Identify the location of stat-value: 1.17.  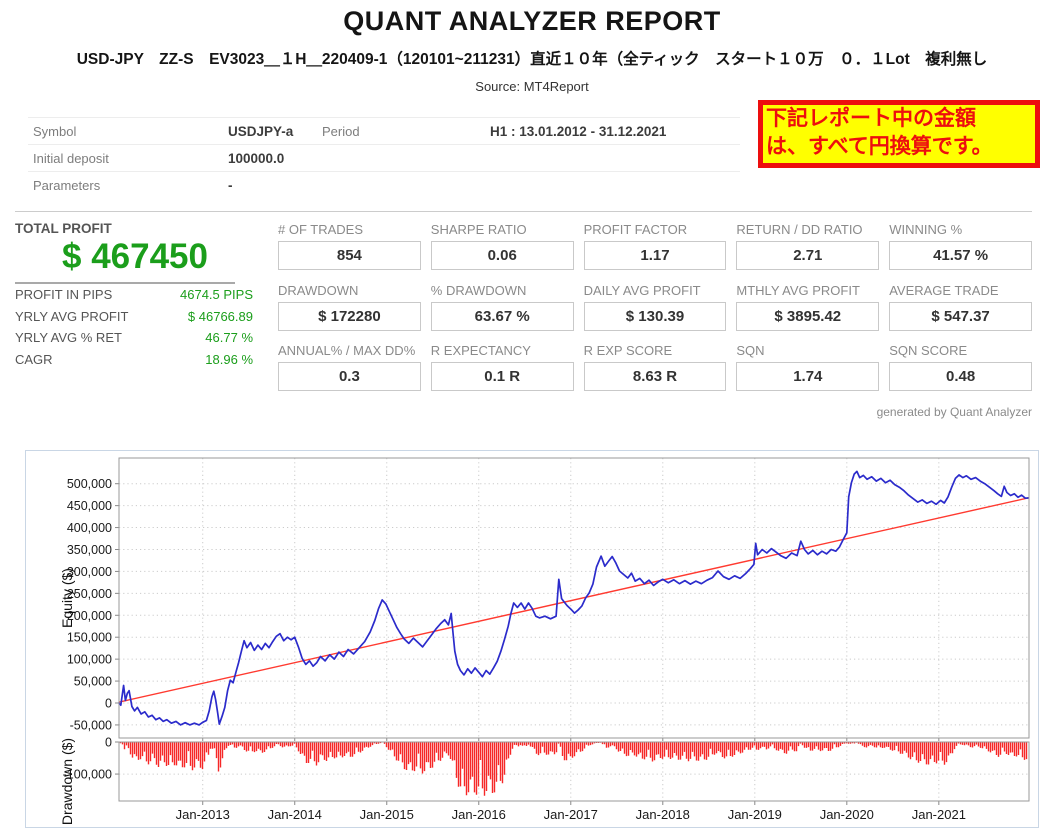
(655, 255).